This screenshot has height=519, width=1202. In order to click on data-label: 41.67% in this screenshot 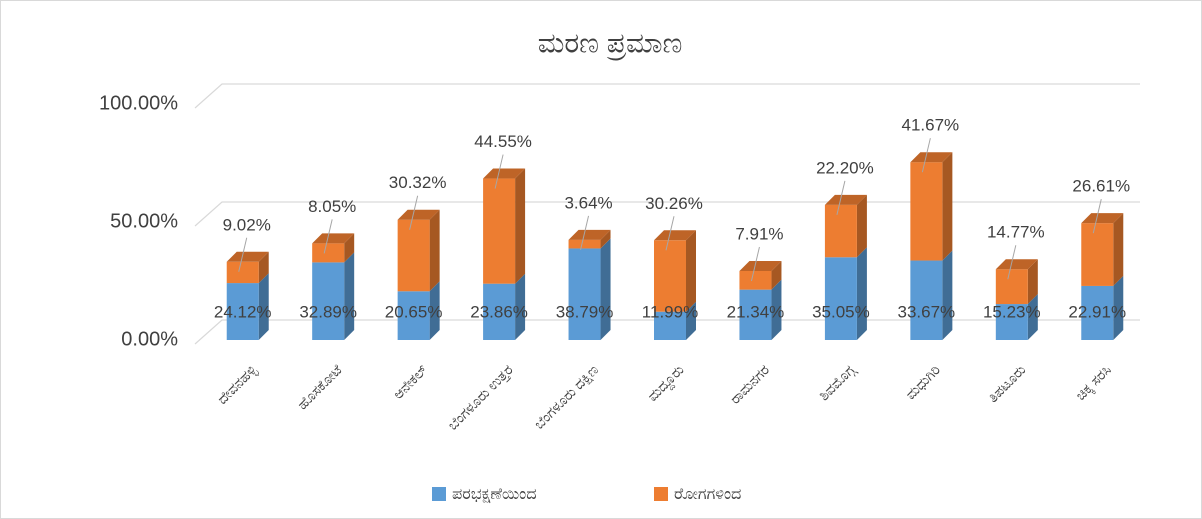, I will do `click(931, 125)`.